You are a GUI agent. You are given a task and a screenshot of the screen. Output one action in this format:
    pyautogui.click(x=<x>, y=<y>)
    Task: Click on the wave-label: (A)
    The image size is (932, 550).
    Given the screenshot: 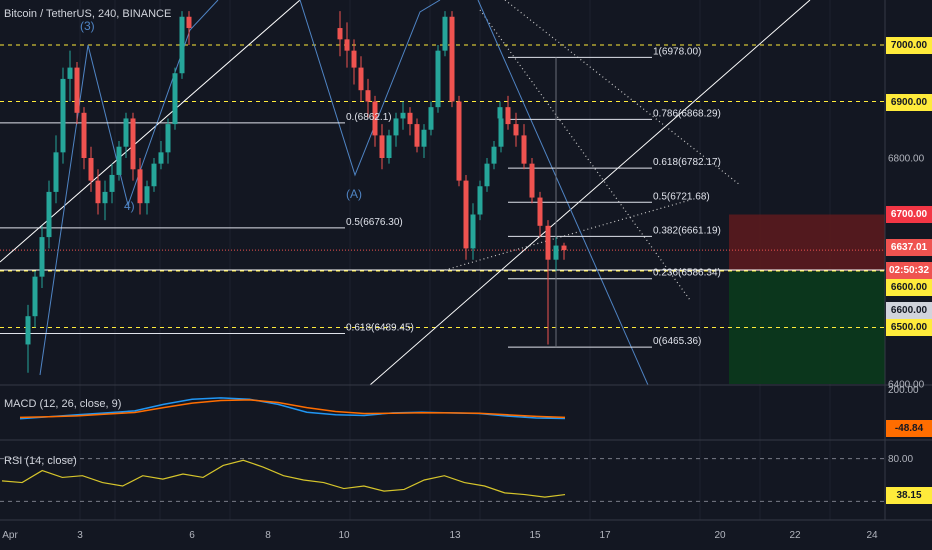 What is the action you would take?
    pyautogui.click(x=354, y=194)
    